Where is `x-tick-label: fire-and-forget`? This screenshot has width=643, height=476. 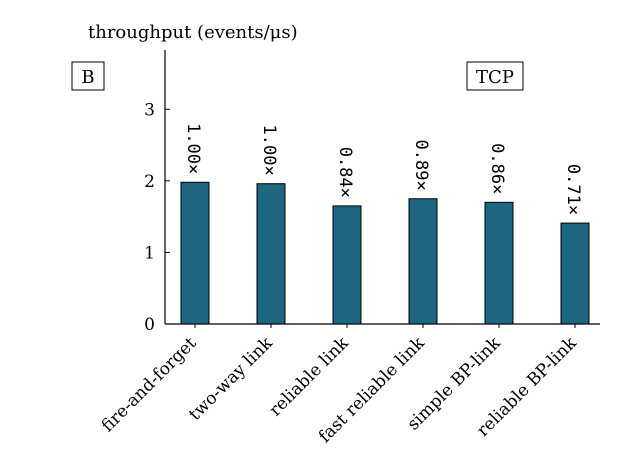
x-tick-label: fire-and-forget is located at coordinates (149, 384).